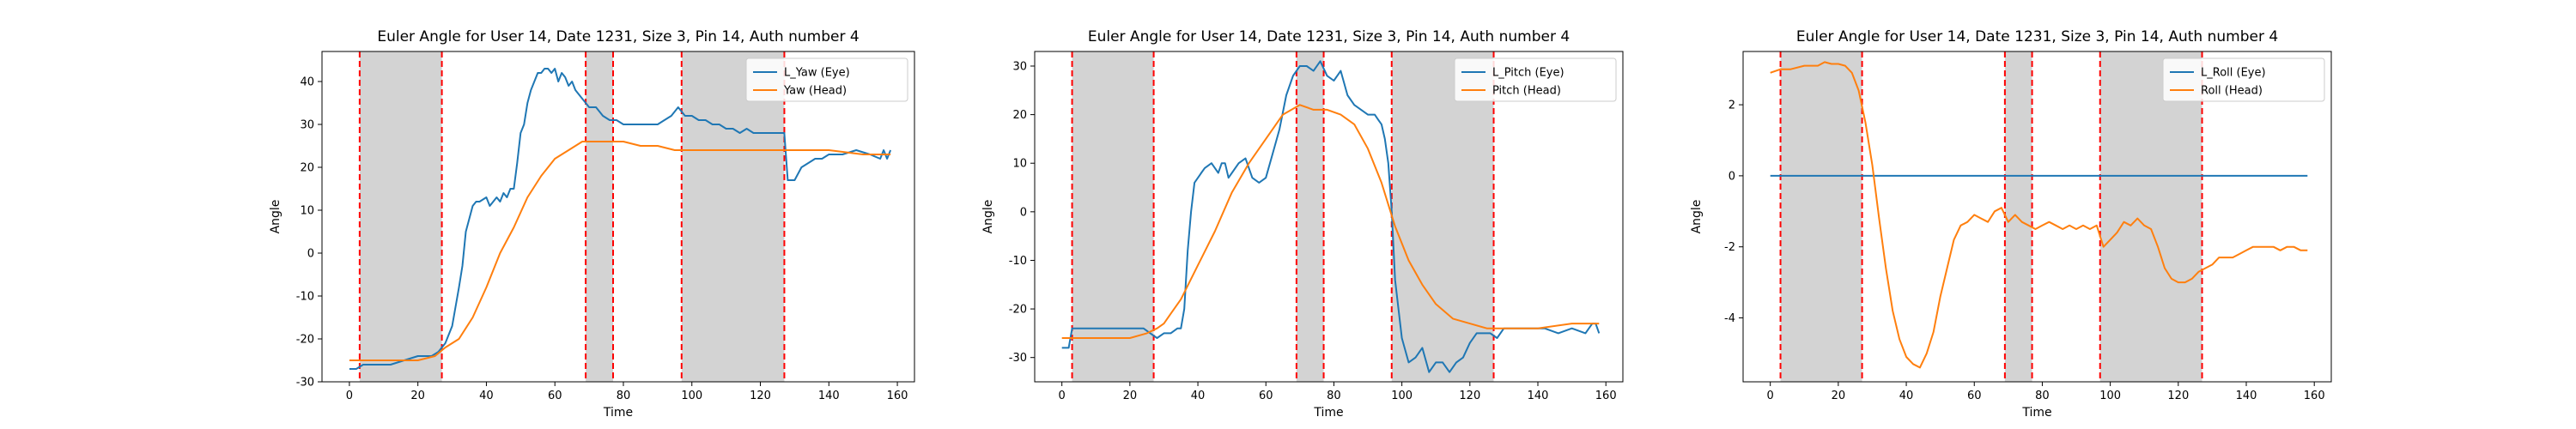 The width and height of the screenshot is (2576, 429). Describe the element at coordinates (1731, 106) in the screenshot. I see `y-tick-label: 2` at that location.